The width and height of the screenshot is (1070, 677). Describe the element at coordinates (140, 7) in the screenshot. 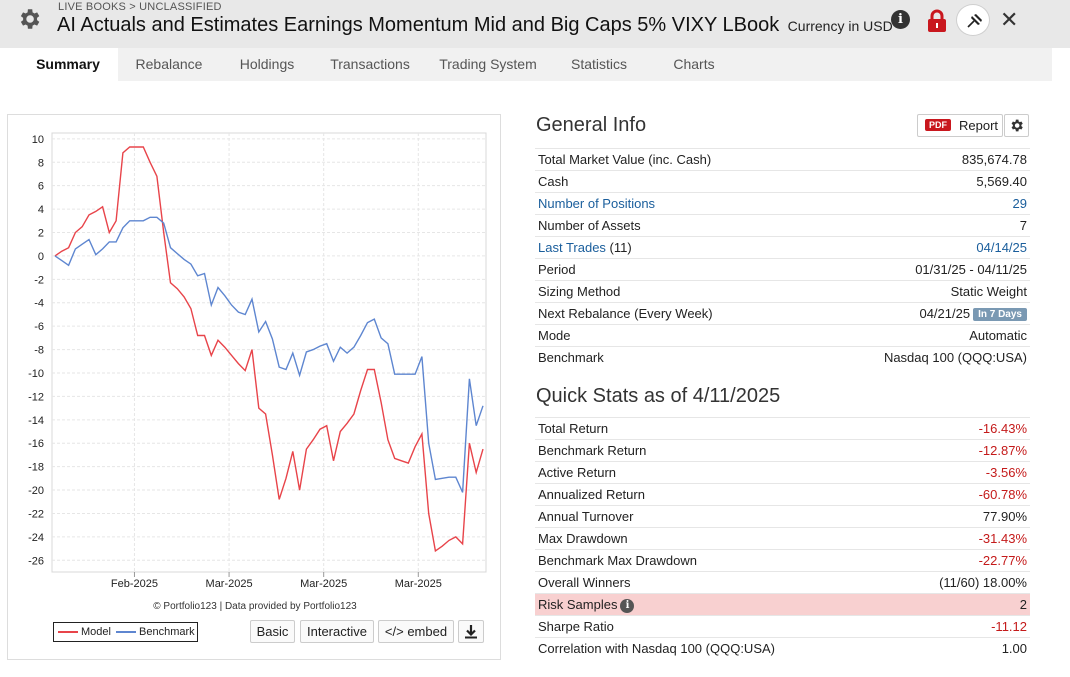

I see `breadcrumb: LIVE BOOKS > UNCLASSIFIED` at that location.